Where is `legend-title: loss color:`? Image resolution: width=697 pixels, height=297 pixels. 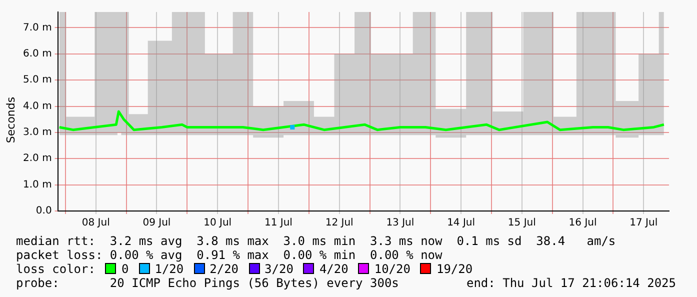 legend-title: loss color: is located at coordinates (56, 269).